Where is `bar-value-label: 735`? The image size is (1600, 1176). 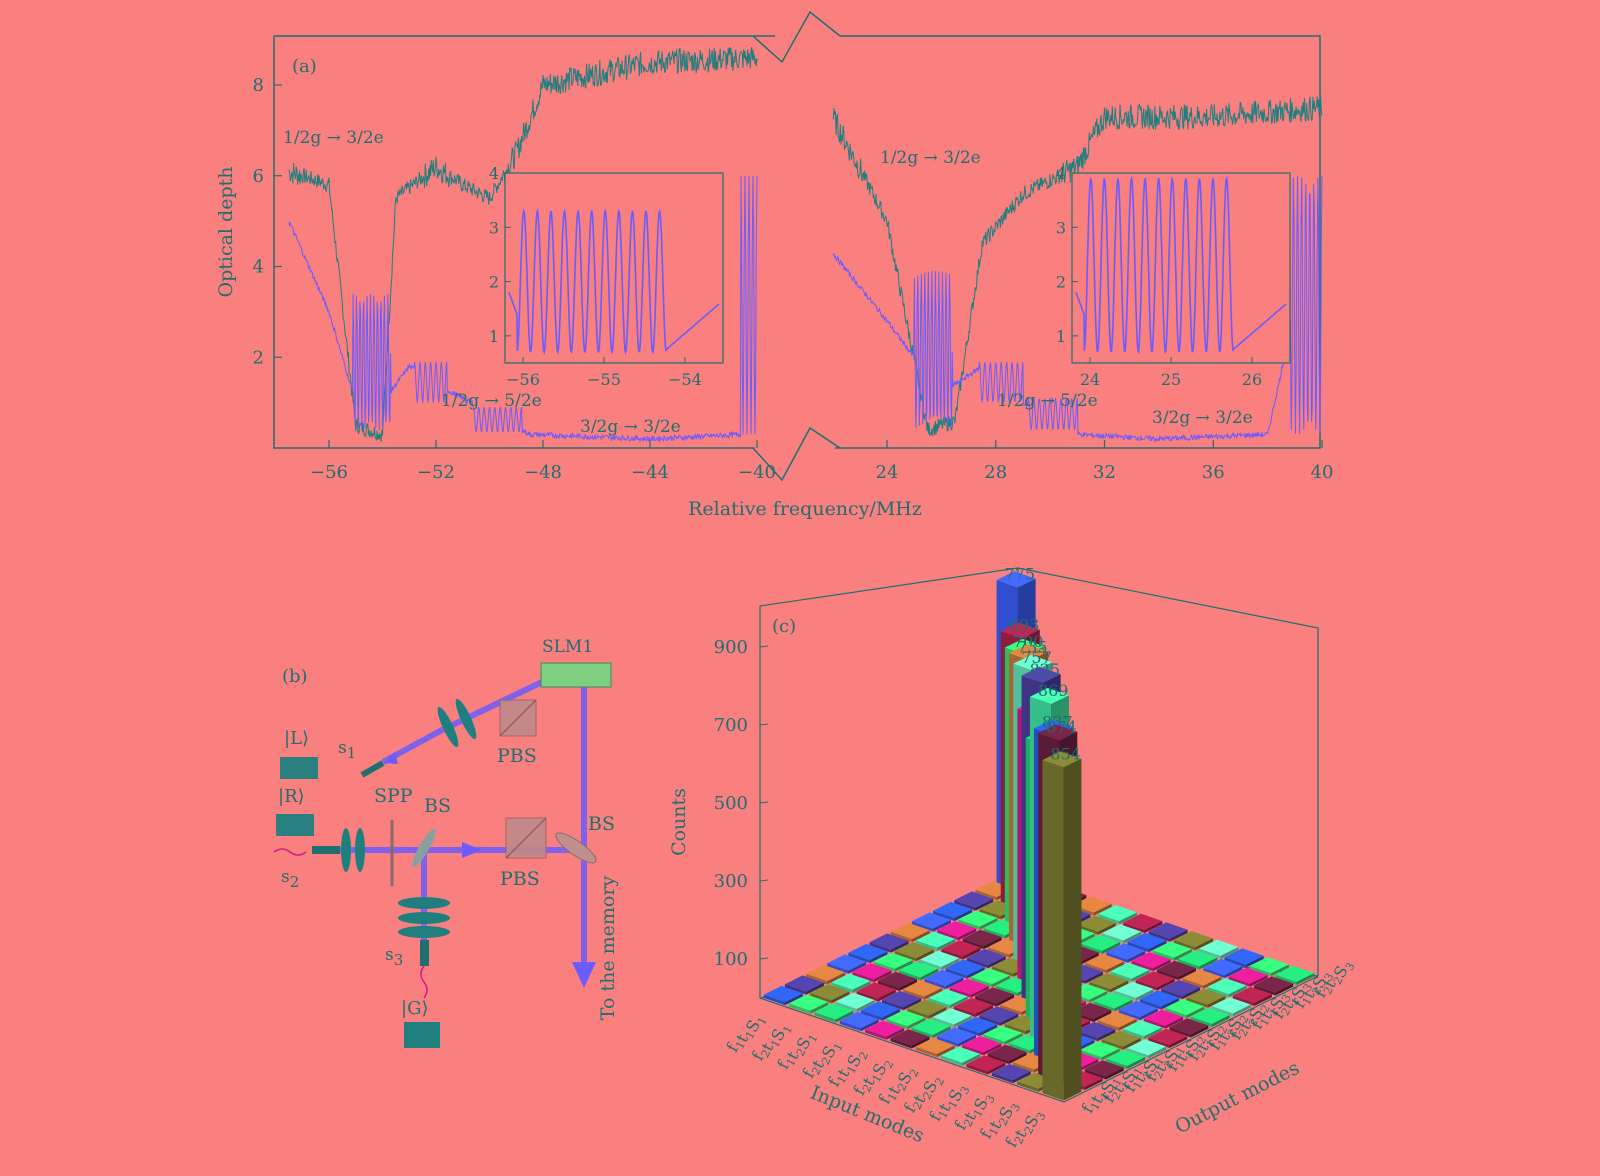 bar-value-label: 735 is located at coordinates (1032, 646).